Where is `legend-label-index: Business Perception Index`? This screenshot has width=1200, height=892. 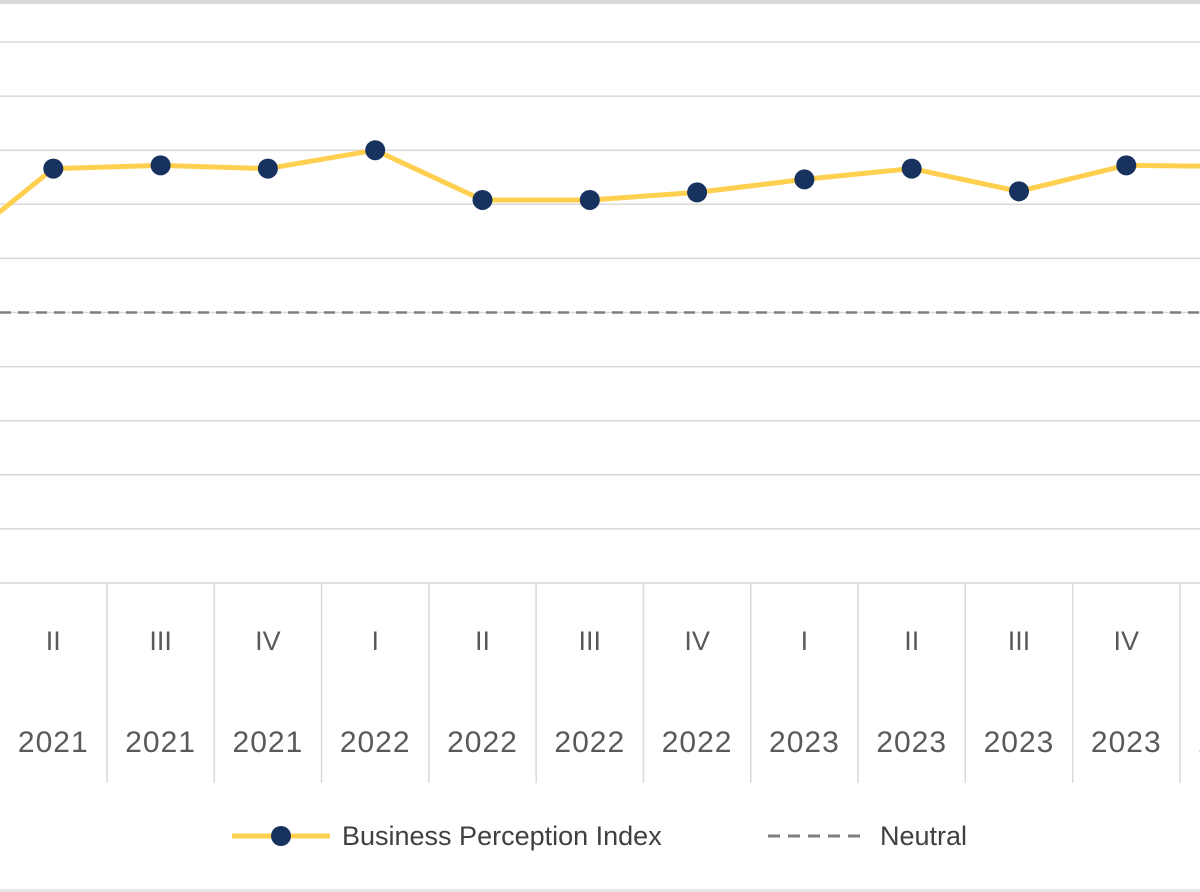 legend-label-index: Business Perception Index is located at coordinates (502, 836).